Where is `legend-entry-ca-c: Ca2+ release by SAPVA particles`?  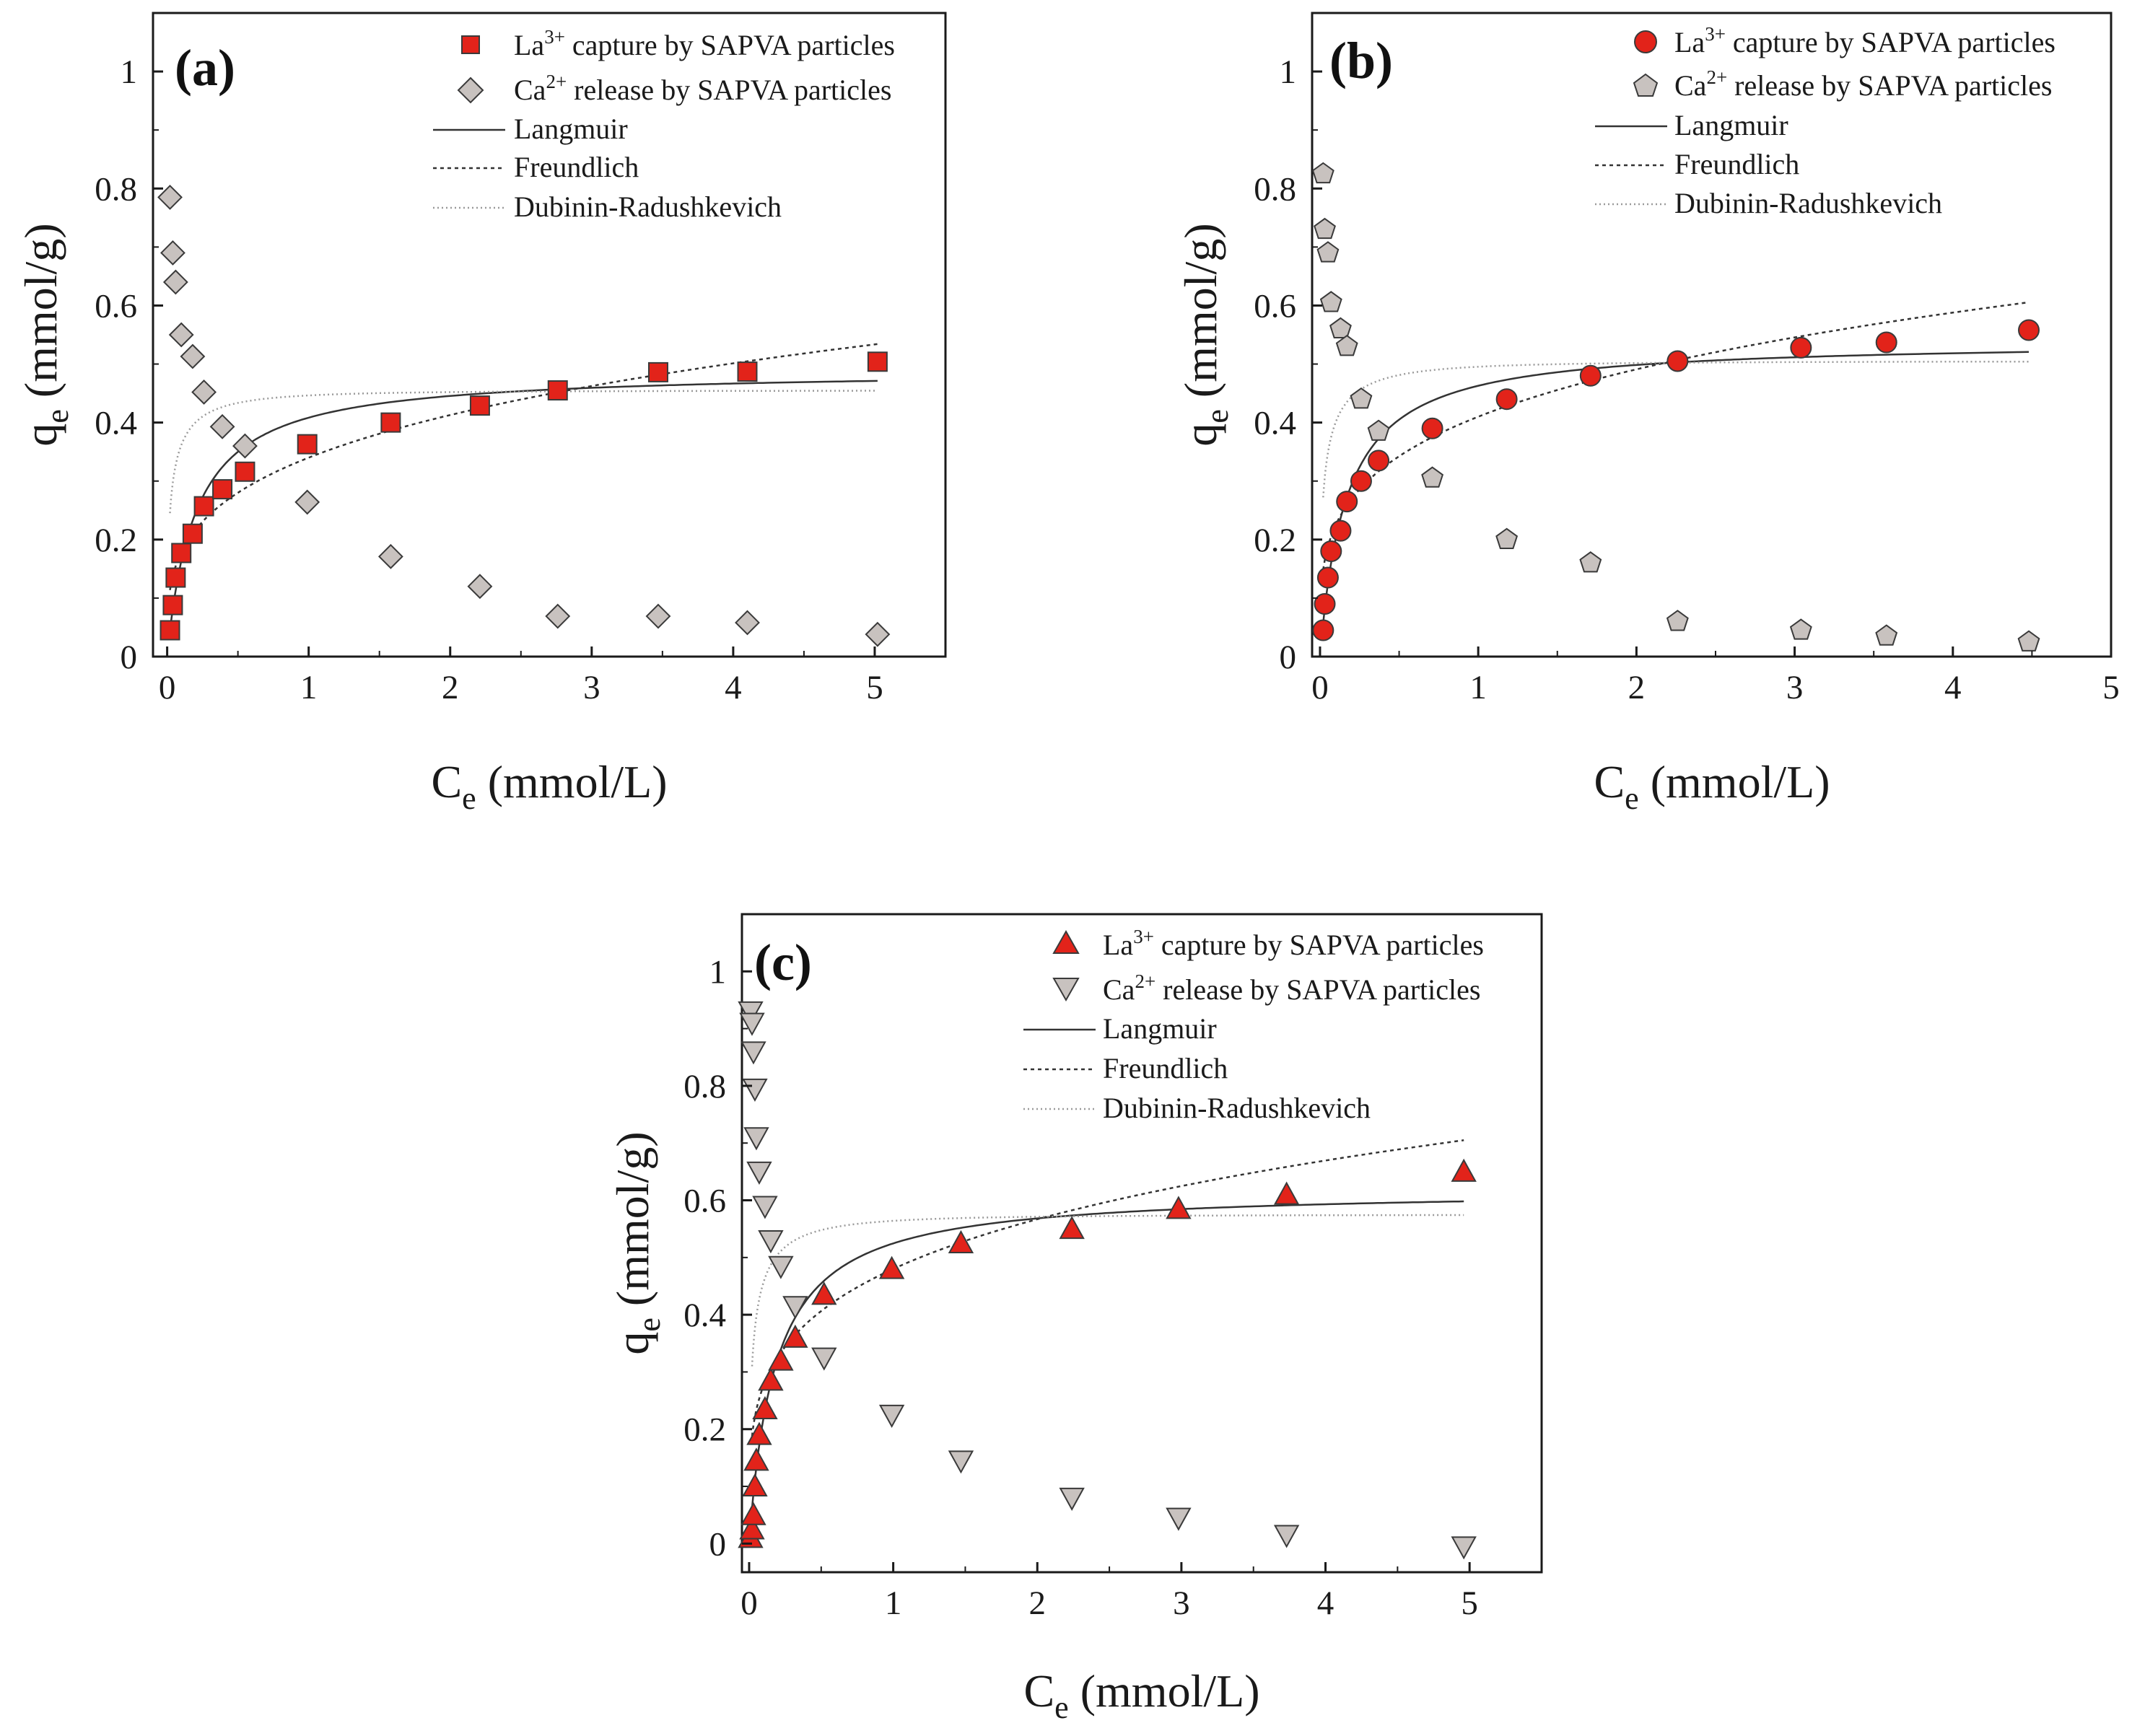
legend-entry-ca-c: Ca2+ release by SAPVA particles is located at coordinates (1292, 988).